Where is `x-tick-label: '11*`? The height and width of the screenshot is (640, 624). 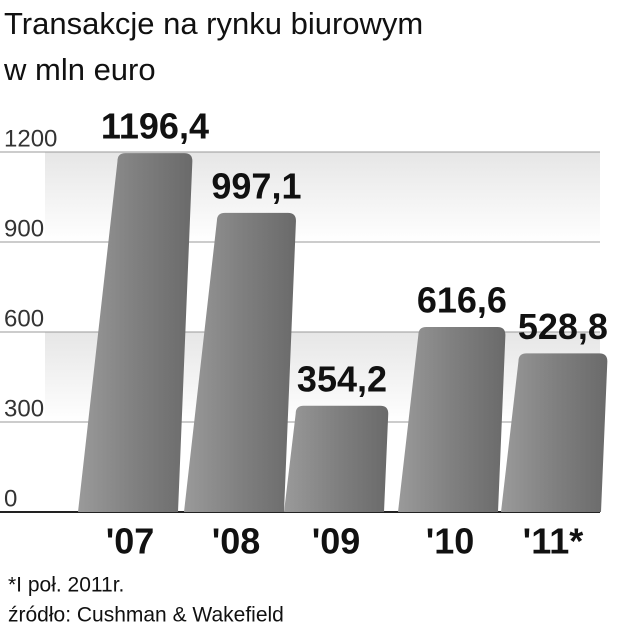 x-tick-label: '11* is located at coordinates (553, 541).